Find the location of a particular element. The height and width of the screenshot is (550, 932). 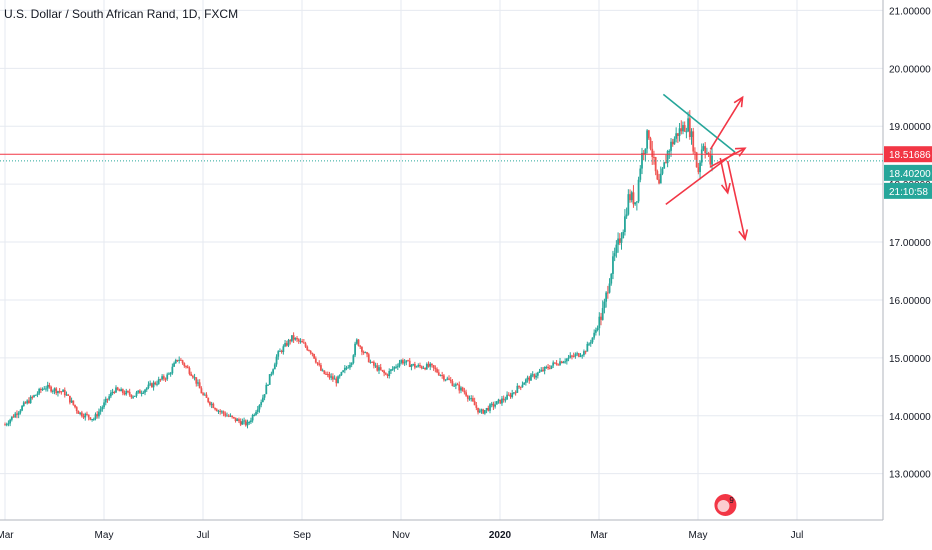

x-tick-label: May is located at coordinates (698, 535).